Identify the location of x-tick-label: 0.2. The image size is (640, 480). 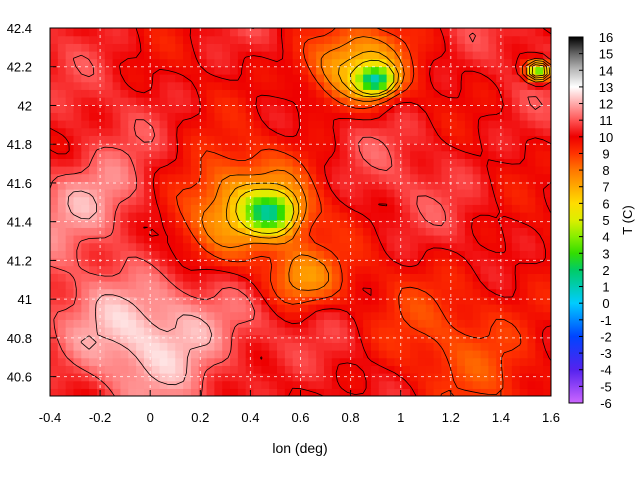
(200, 417).